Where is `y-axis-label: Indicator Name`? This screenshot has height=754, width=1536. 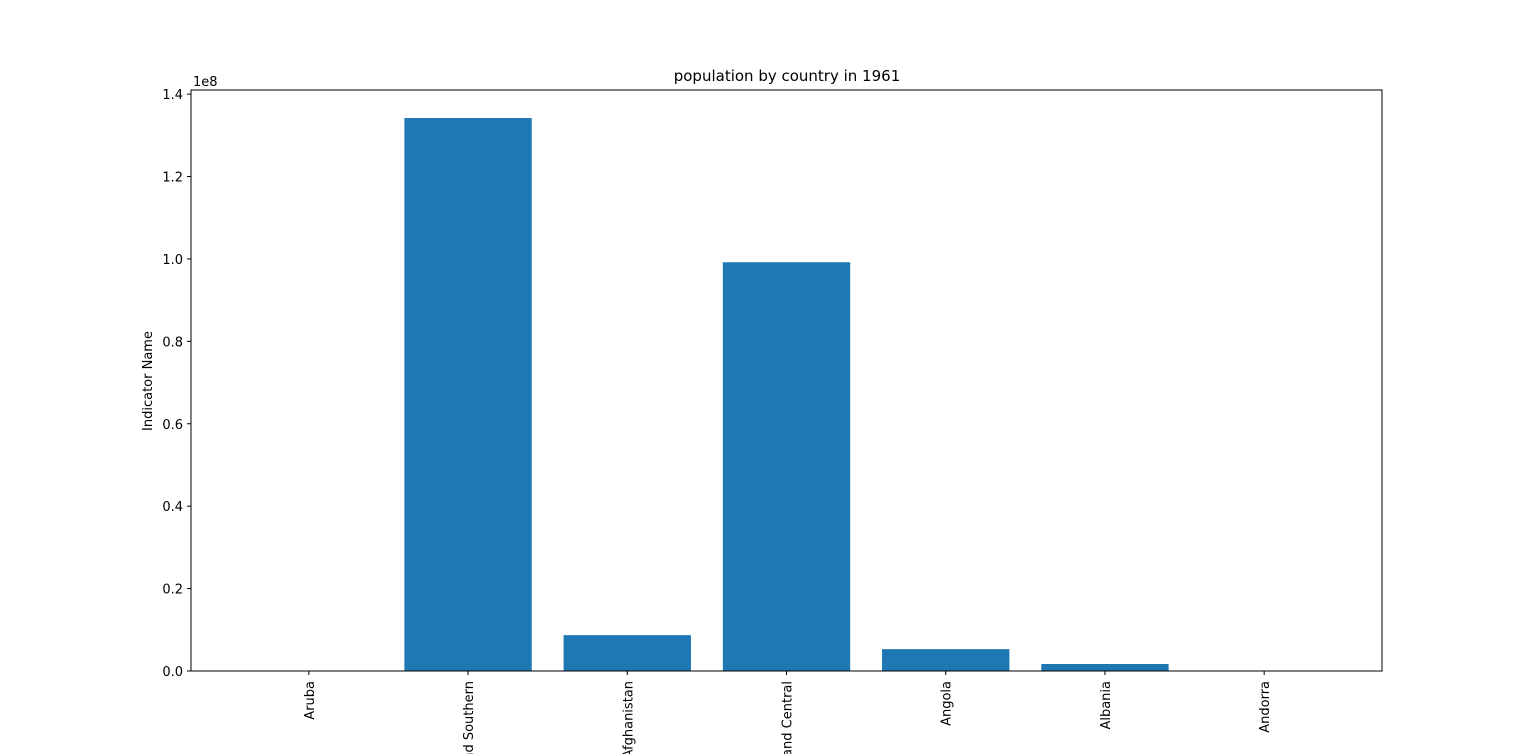 y-axis-label: Indicator Name is located at coordinates (148, 381).